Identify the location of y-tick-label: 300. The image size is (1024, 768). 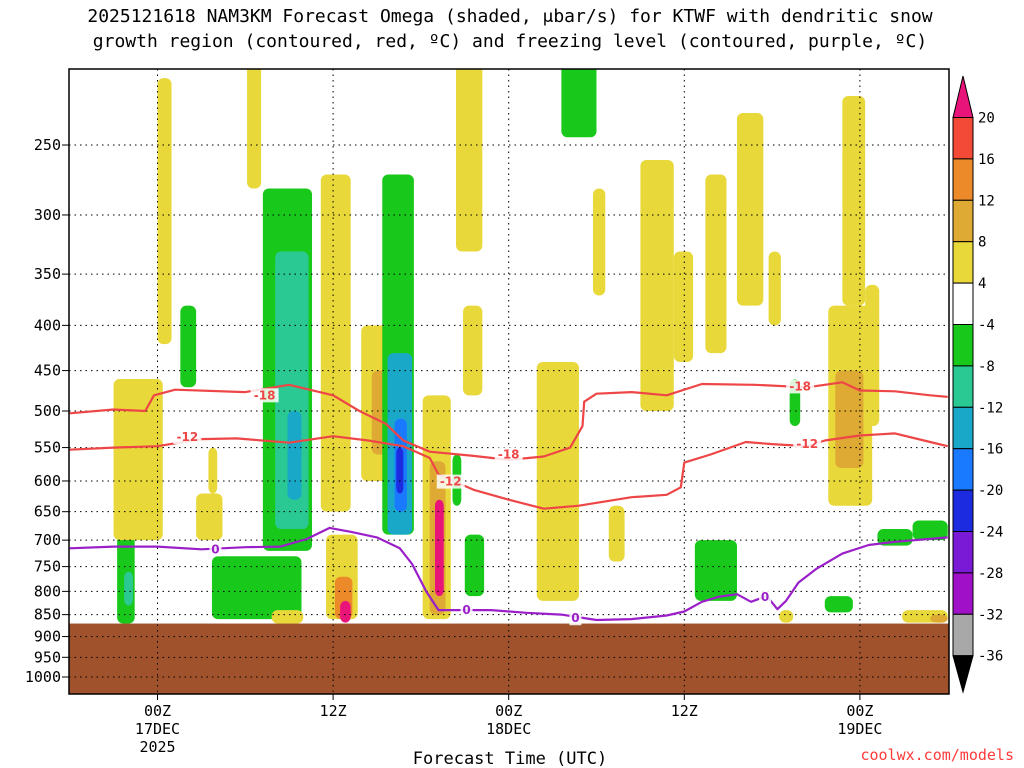
(47, 215).